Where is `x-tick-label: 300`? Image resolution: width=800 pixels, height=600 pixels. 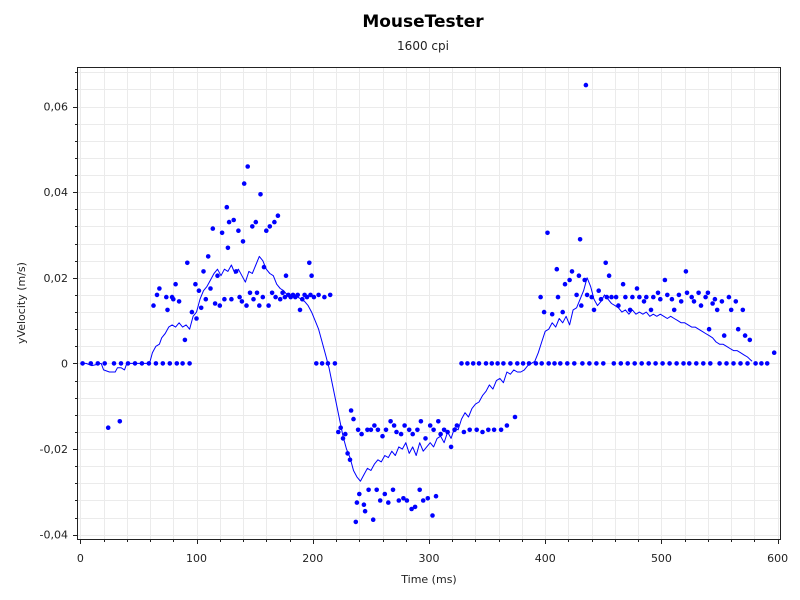
x-tick-label: 300 is located at coordinates (429, 558).